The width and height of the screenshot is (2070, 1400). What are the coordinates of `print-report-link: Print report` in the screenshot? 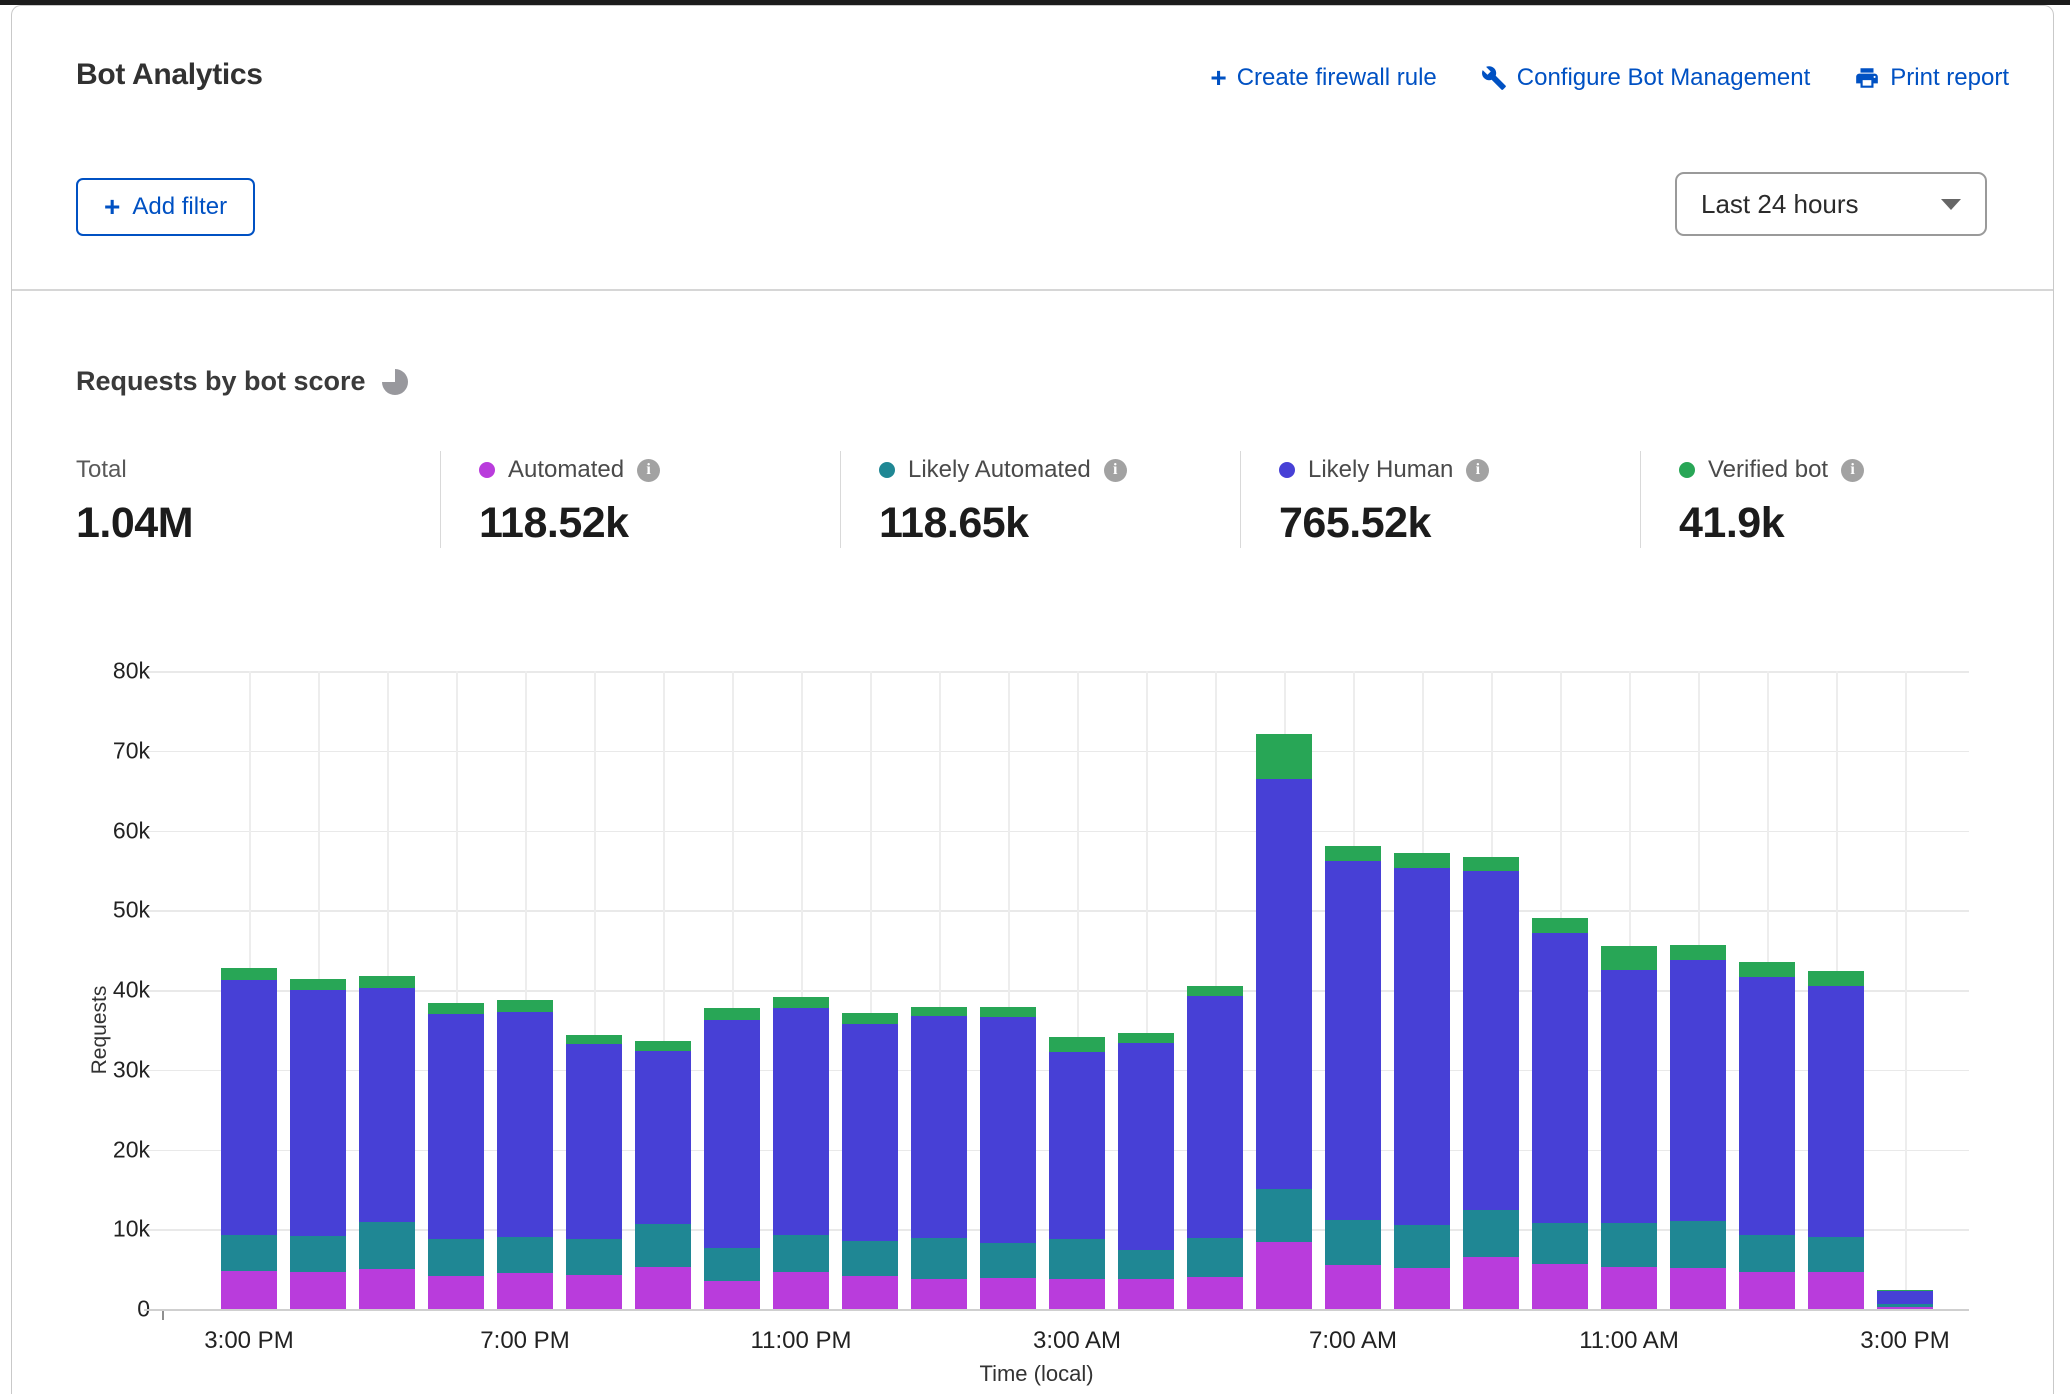 It's located at (1931, 78).